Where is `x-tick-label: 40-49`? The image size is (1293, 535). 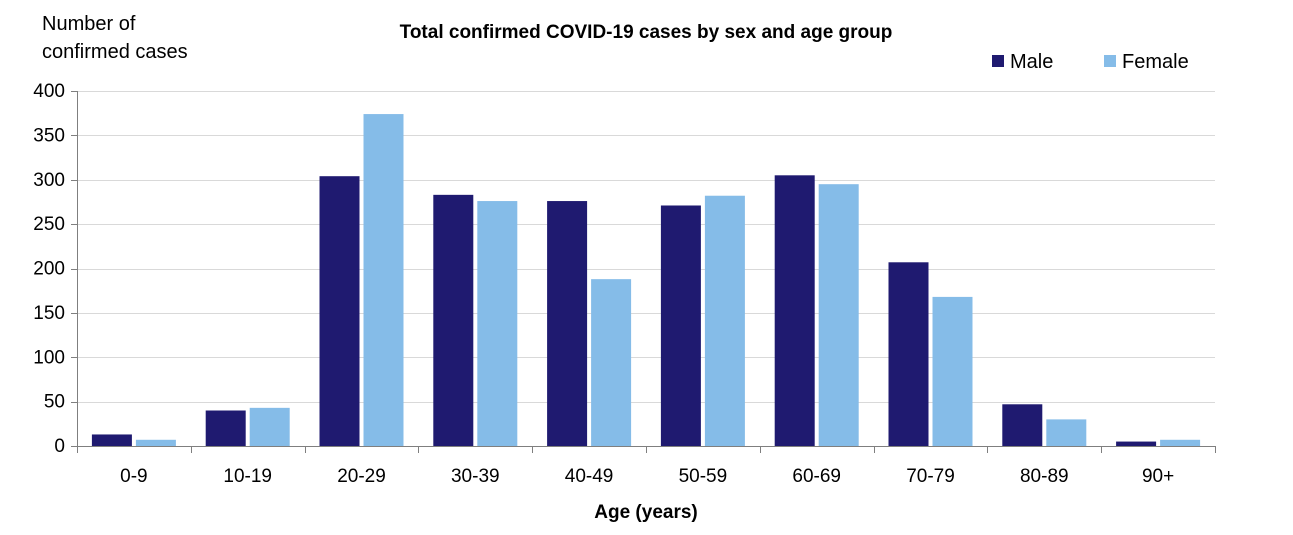
x-tick-label: 40-49 is located at coordinates (589, 476).